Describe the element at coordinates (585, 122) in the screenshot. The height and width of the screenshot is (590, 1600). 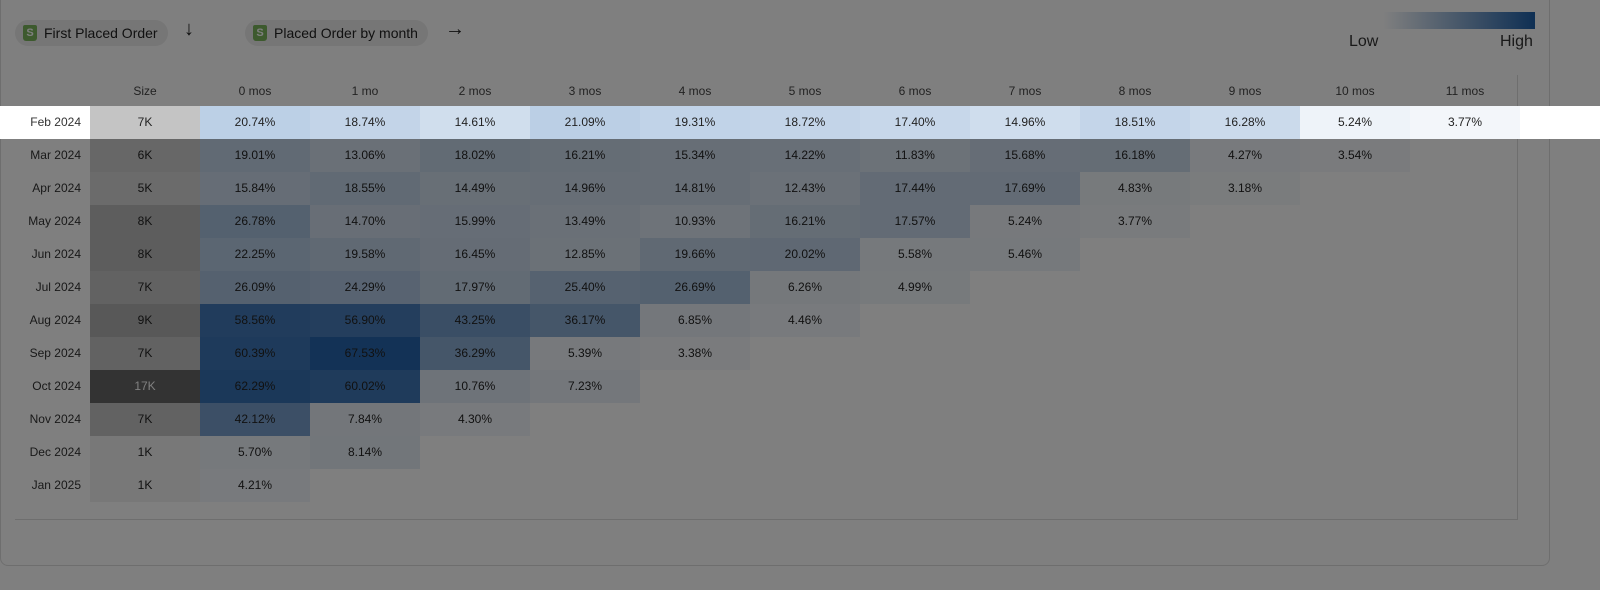
I see `retention-cell: 21.09%` at that location.